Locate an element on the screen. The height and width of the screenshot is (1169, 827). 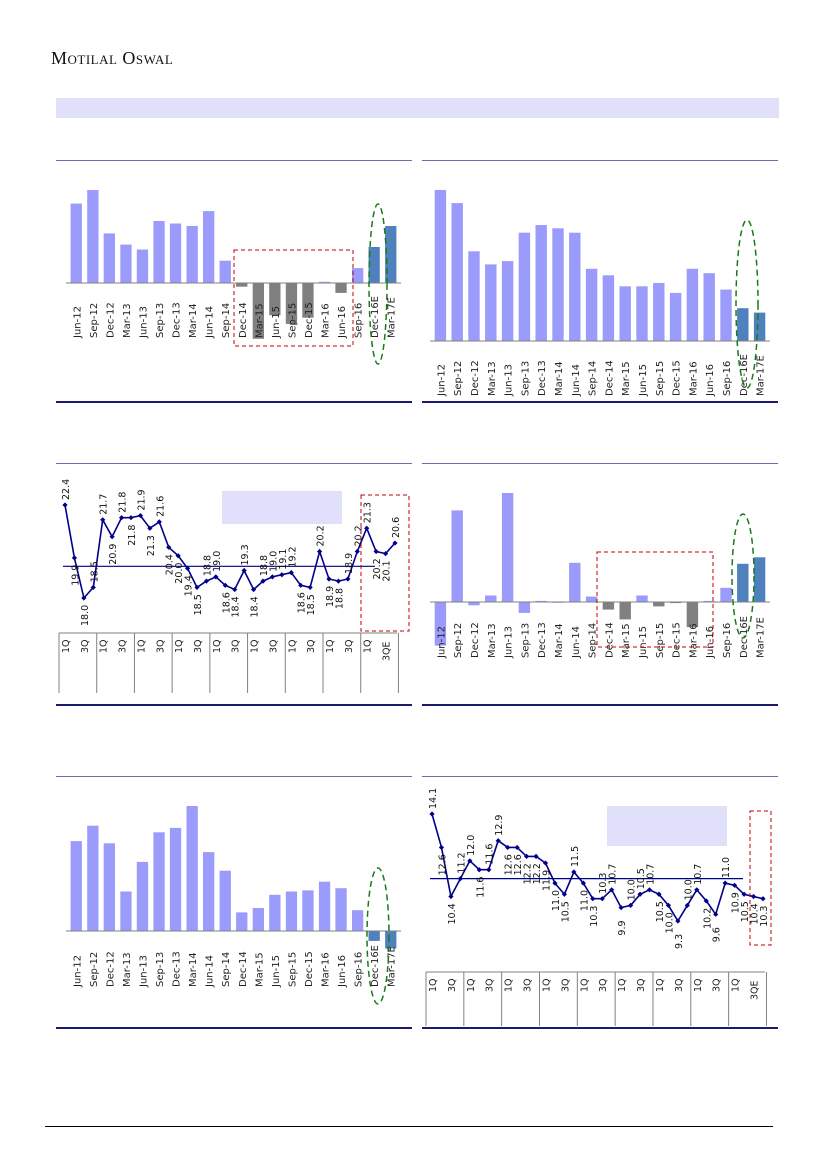
x-tick-label: Jun-13 is located at coordinates (509, 642).